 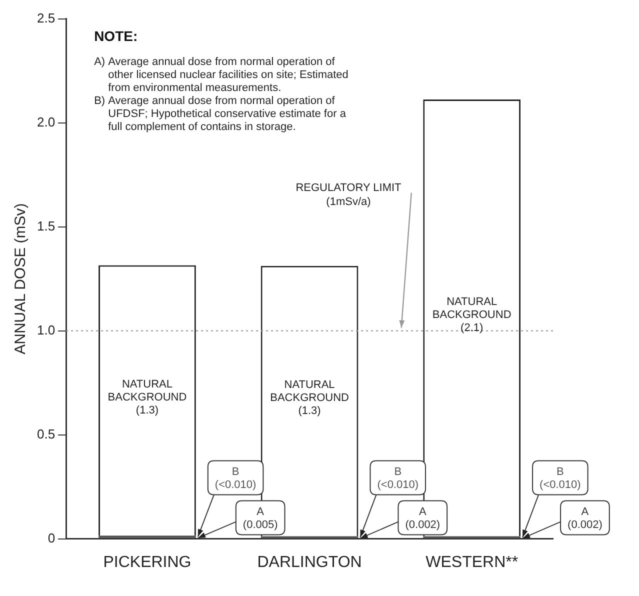 What do you see at coordinates (472, 562) in the screenshot?
I see `x-tick-label: WESTERN**` at bounding box center [472, 562].